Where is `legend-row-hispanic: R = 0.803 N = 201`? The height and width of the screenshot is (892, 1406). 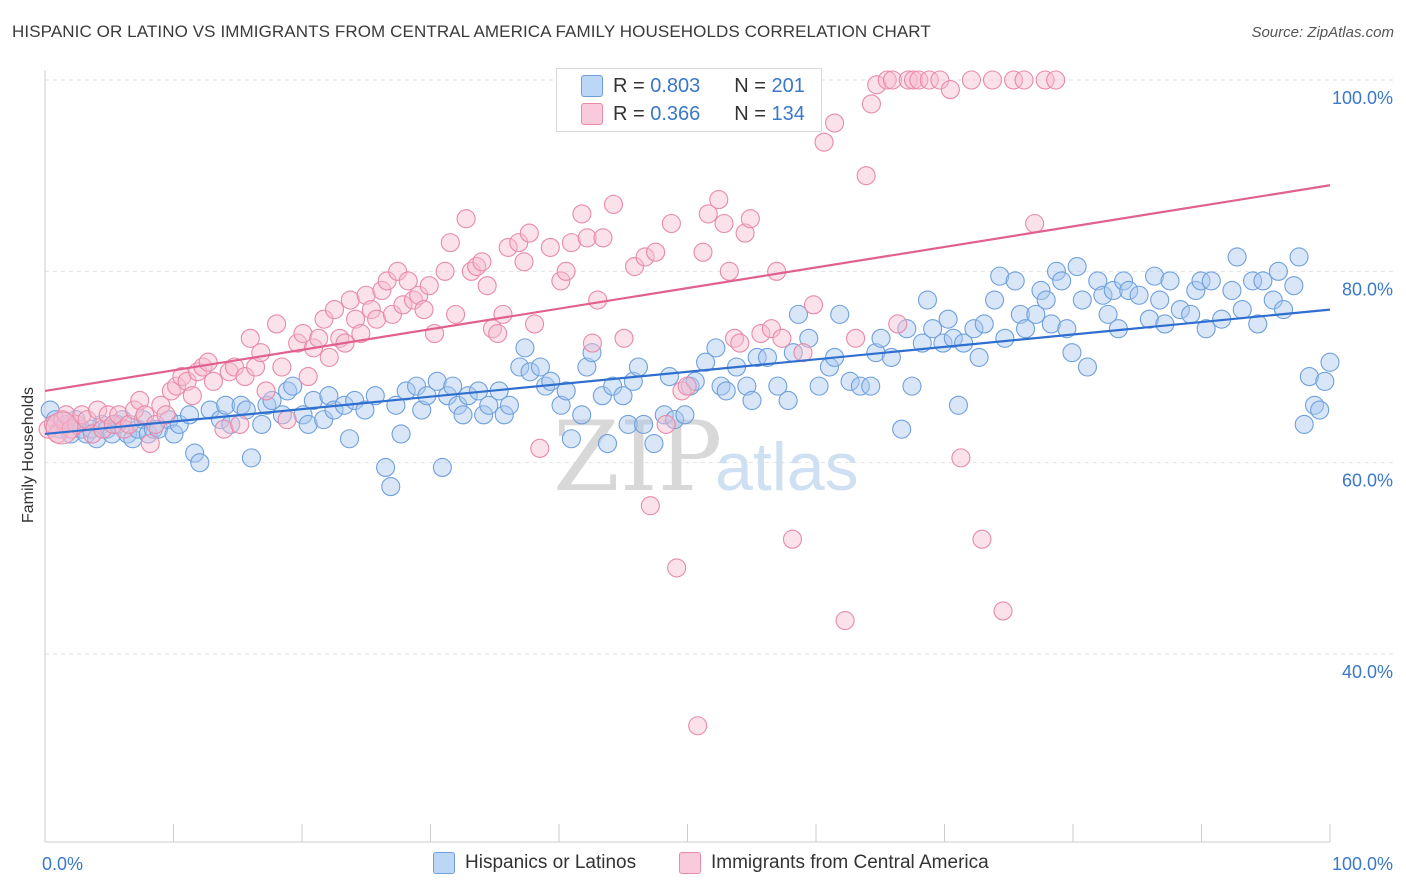 legend-row-hispanic: R = 0.803 N = 201 is located at coordinates (681, 86).